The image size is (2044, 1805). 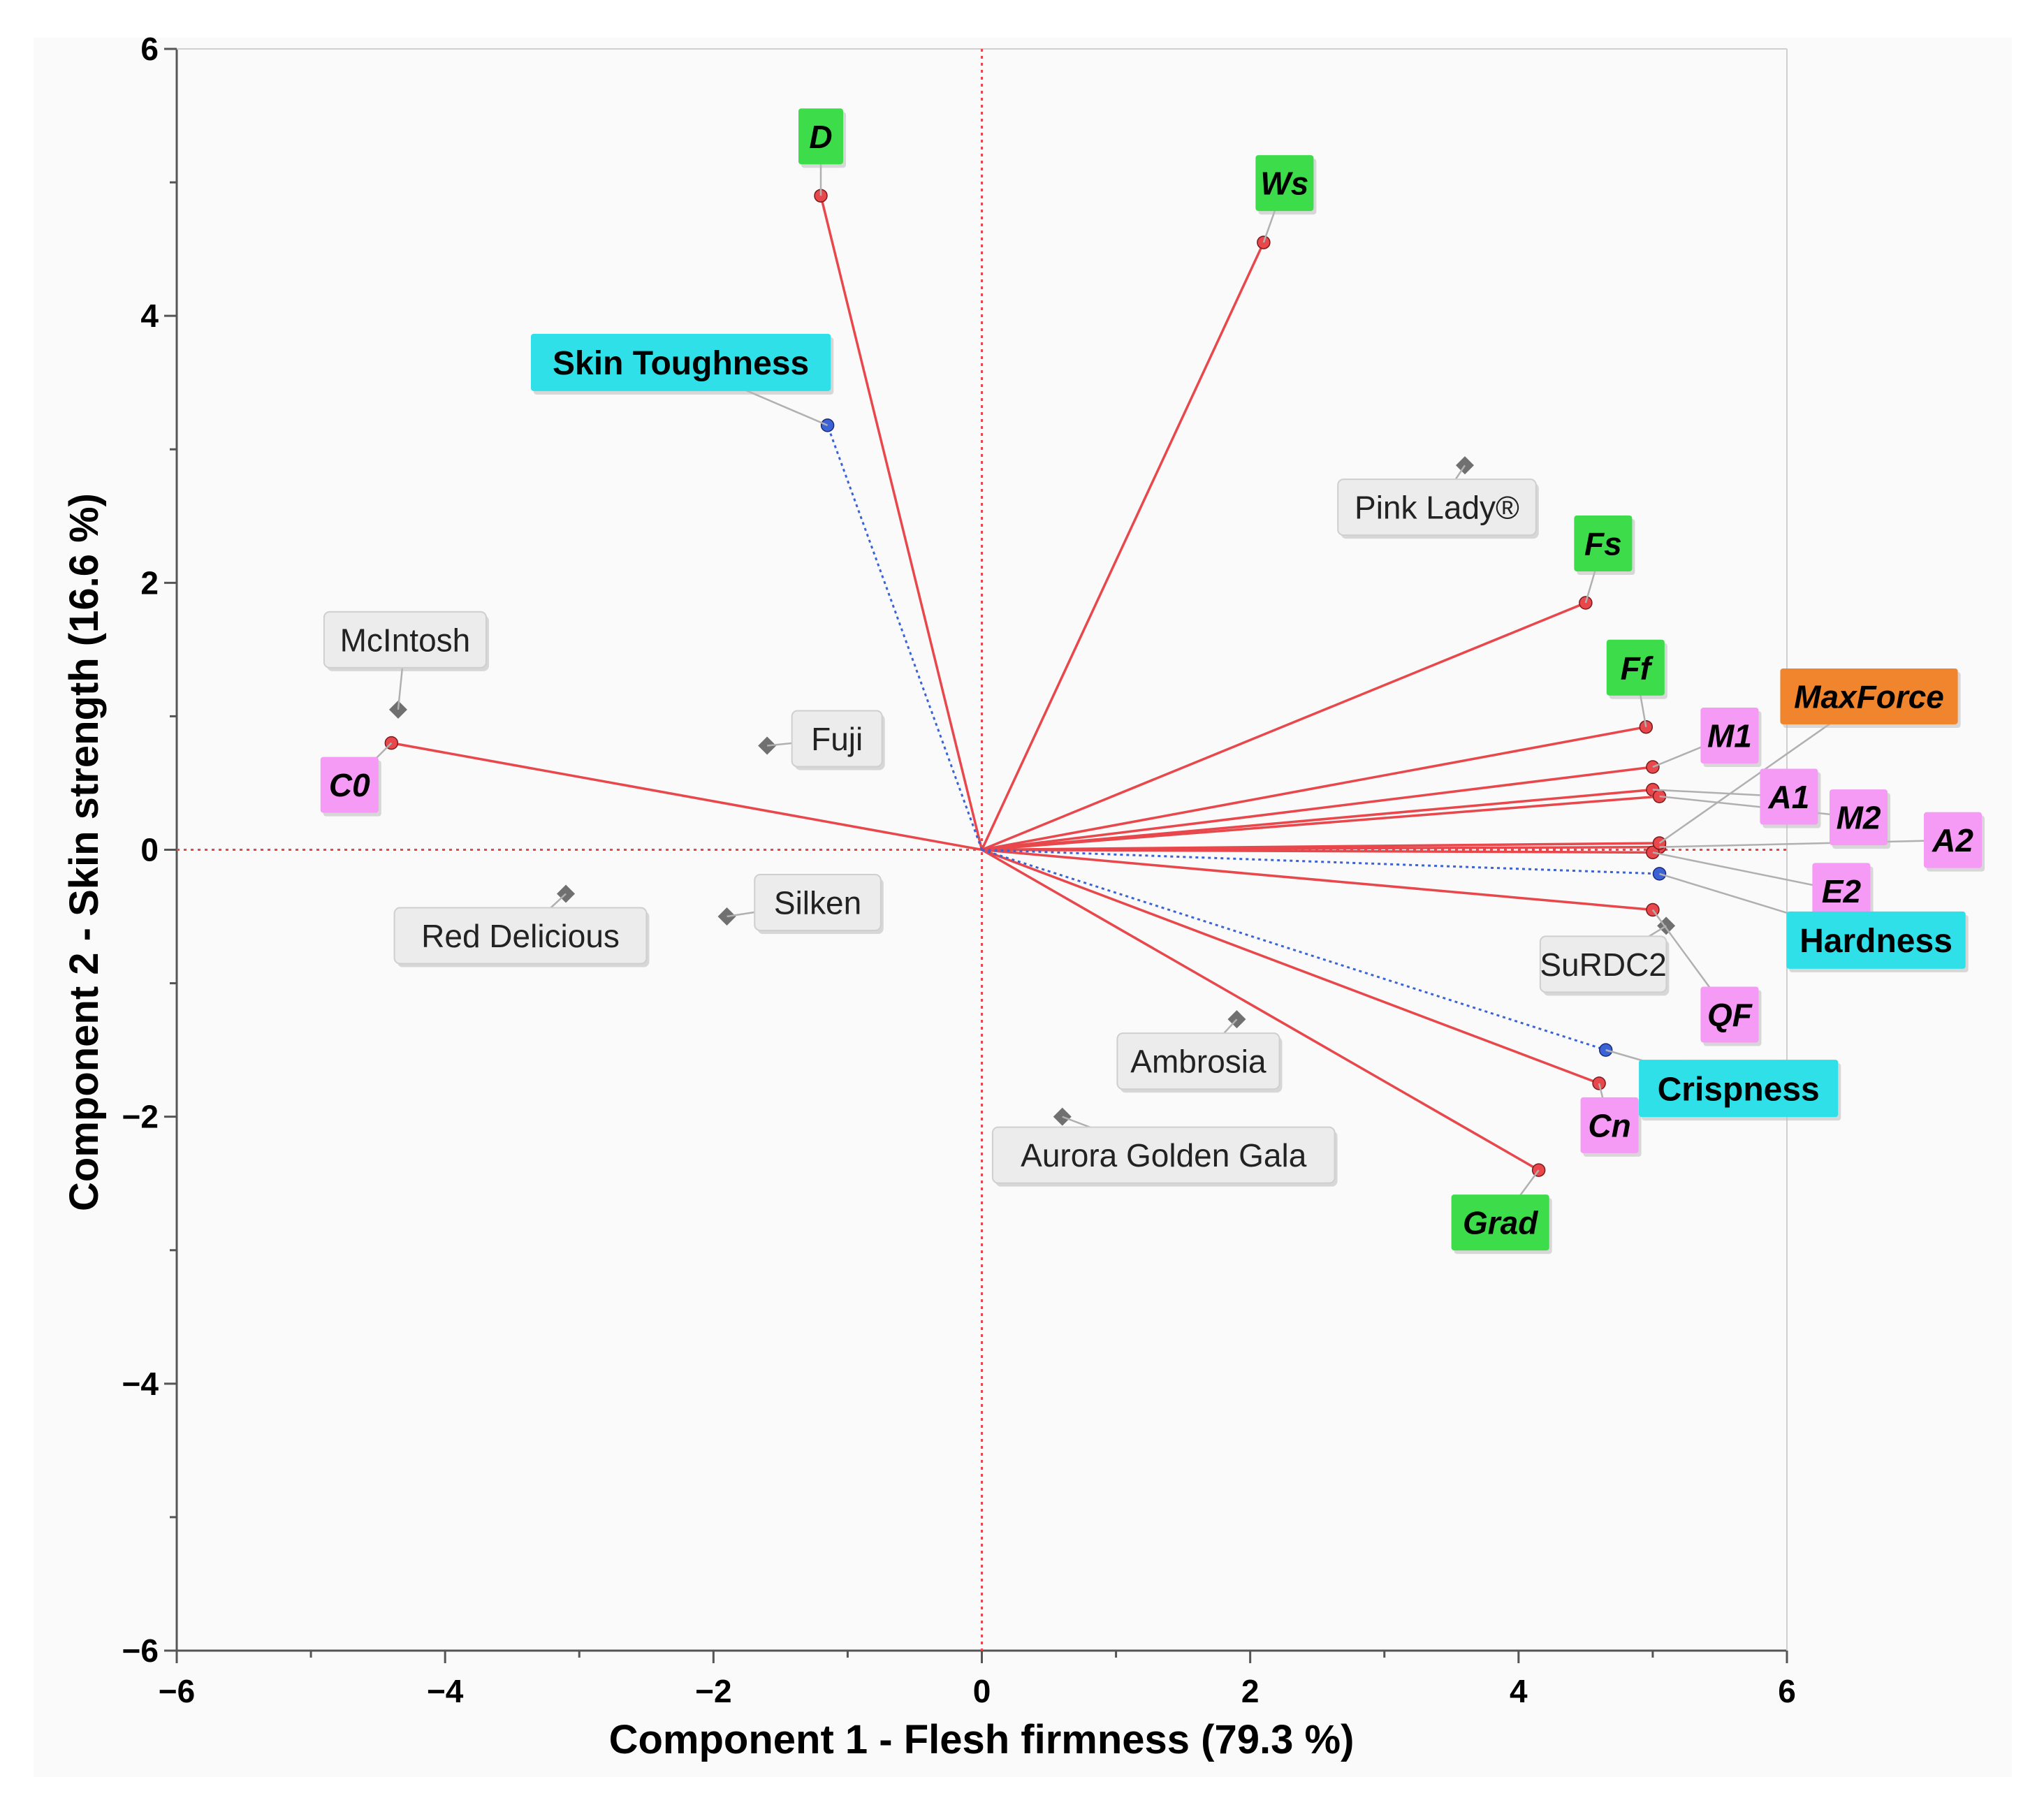 I want to click on label-text: M2, so click(x=1859, y=818).